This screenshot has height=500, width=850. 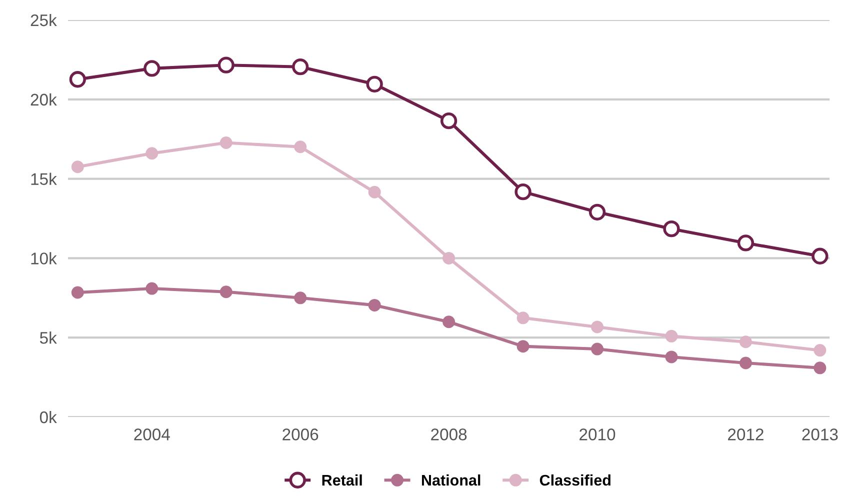 What do you see at coordinates (44, 179) in the screenshot?
I see `y-tick-label: 15k` at bounding box center [44, 179].